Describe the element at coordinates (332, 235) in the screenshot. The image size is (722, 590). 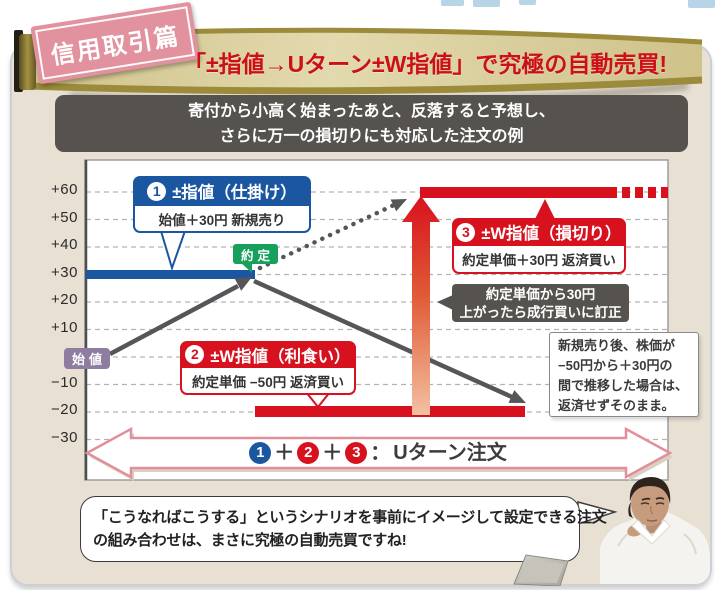
I see `uturn-dotted-line` at that location.